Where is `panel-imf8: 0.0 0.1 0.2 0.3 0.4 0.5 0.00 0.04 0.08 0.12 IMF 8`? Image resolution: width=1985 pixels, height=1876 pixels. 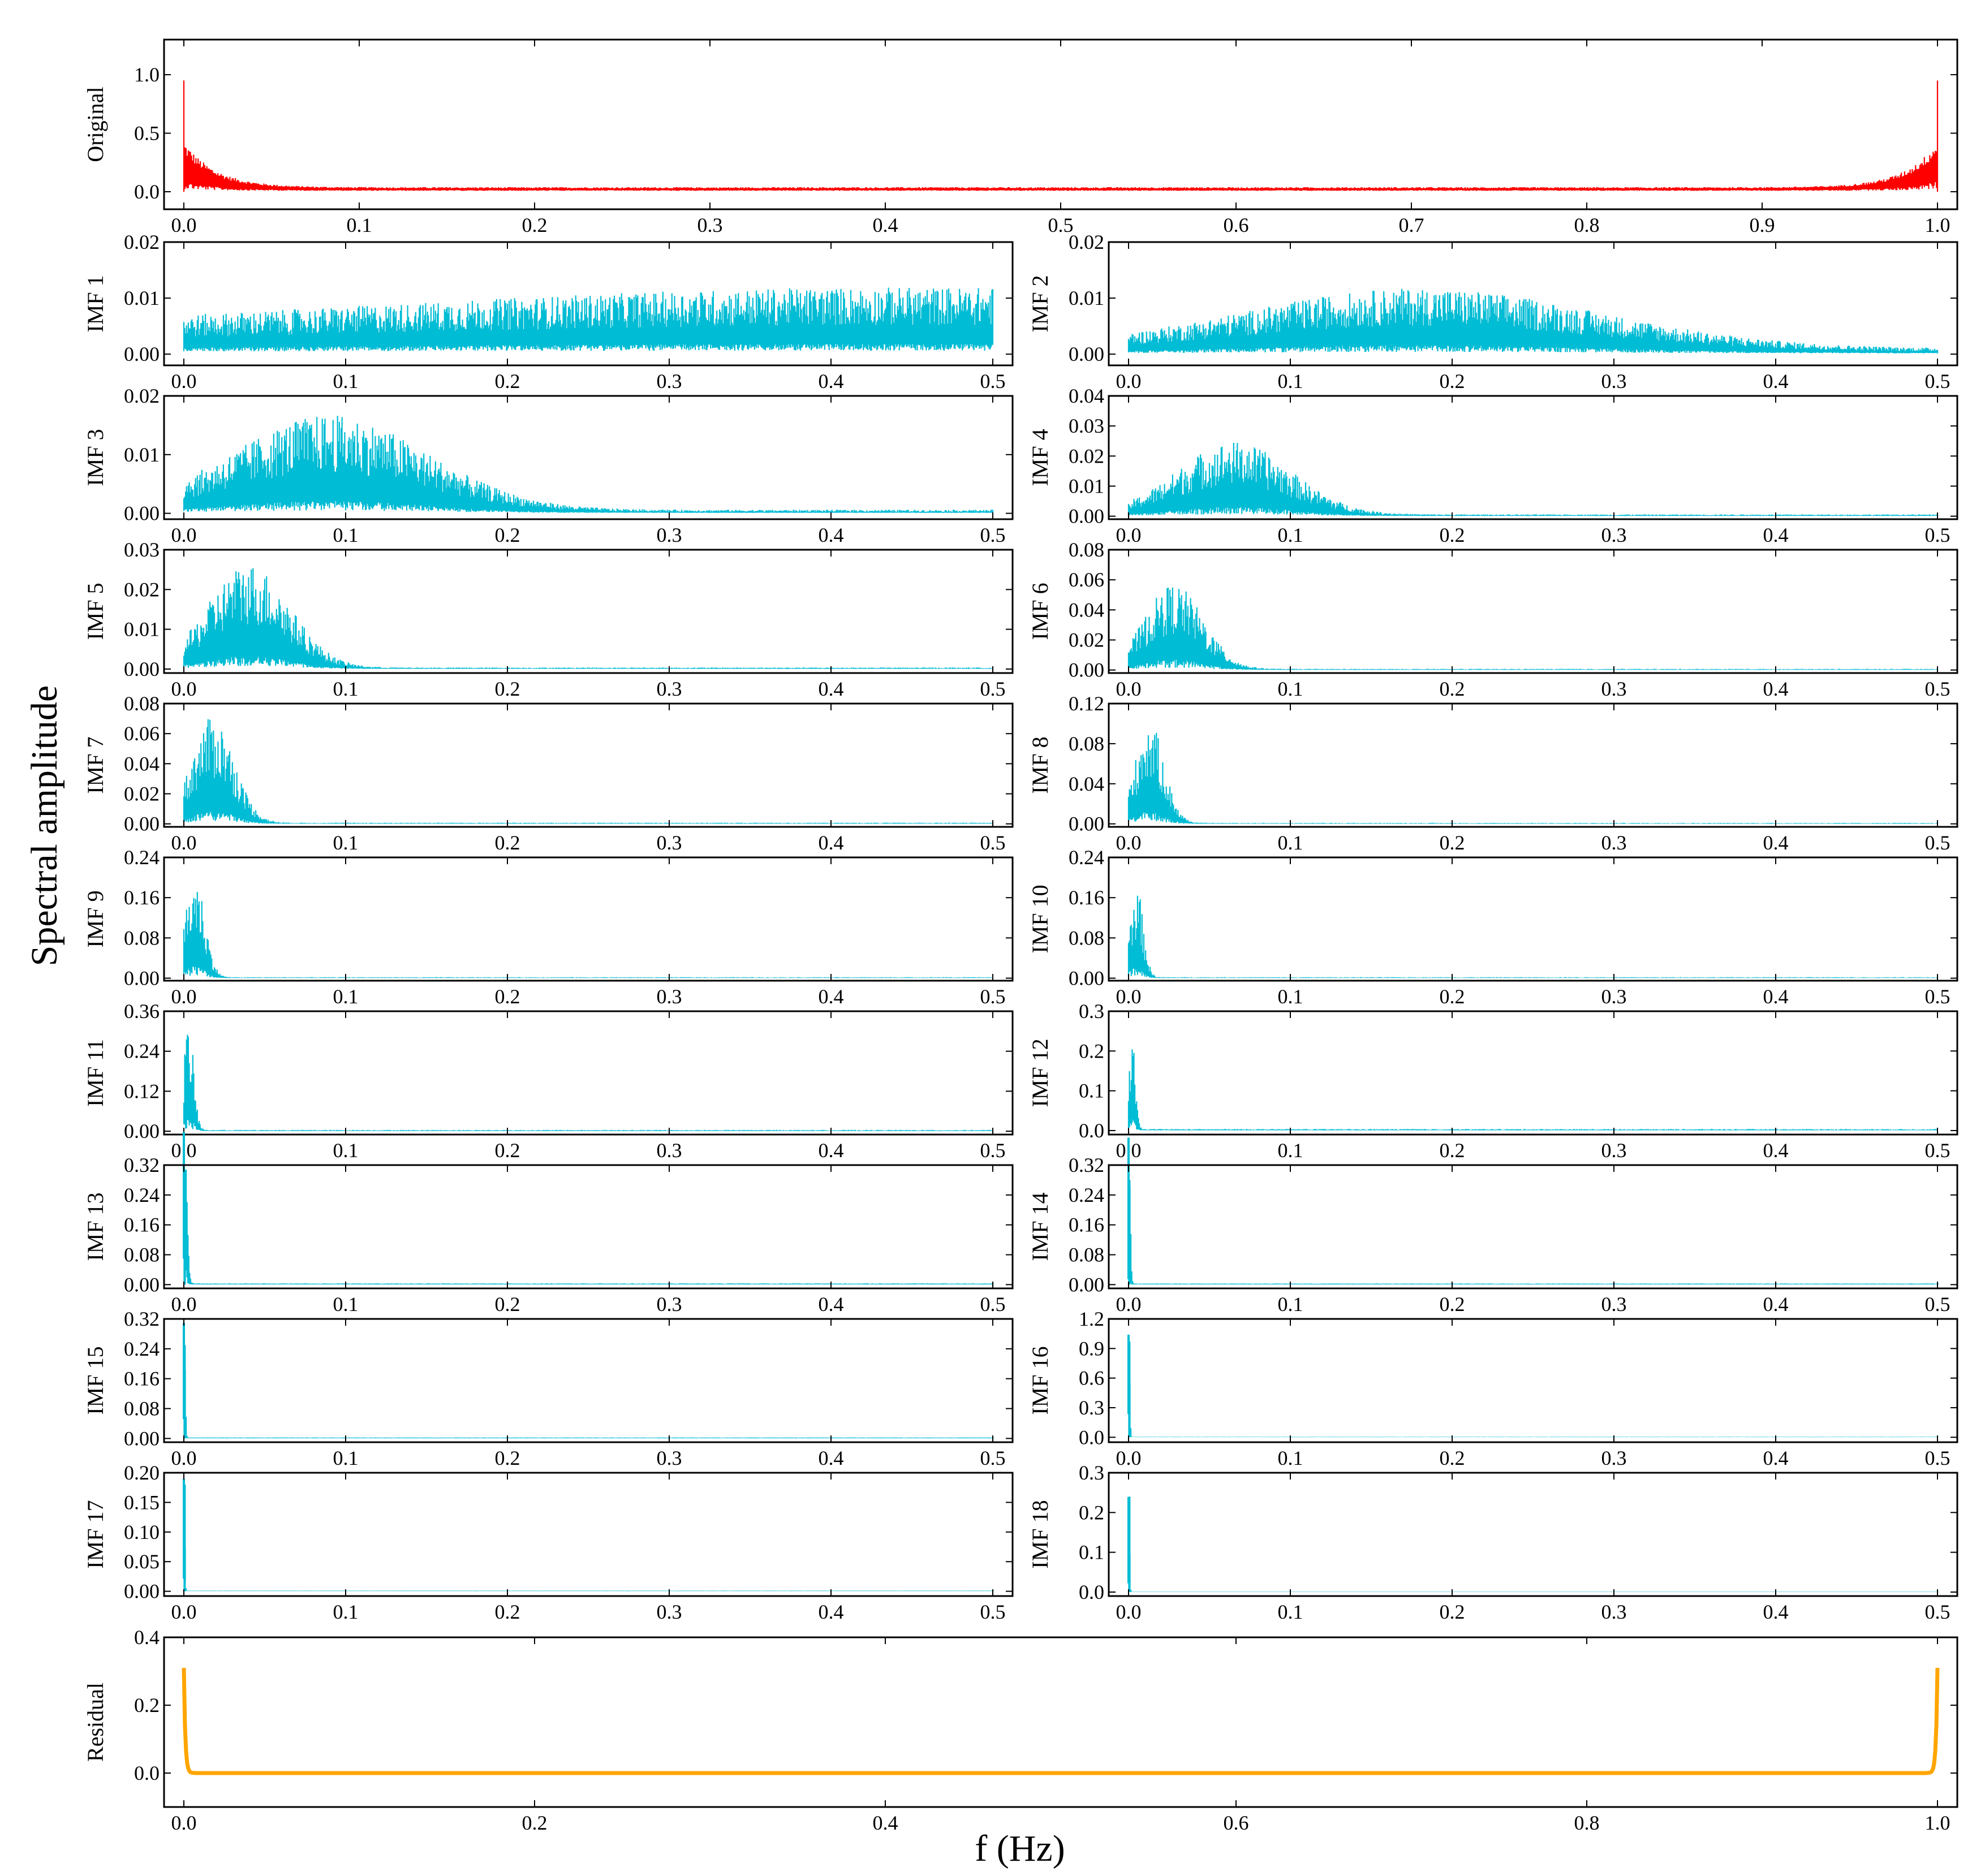
panel-imf8: 0.0 0.1 0.2 0.3 0.4 0.5 0.00 0.04 0.08 0.12 IMF 8 is located at coordinates (1492, 773).